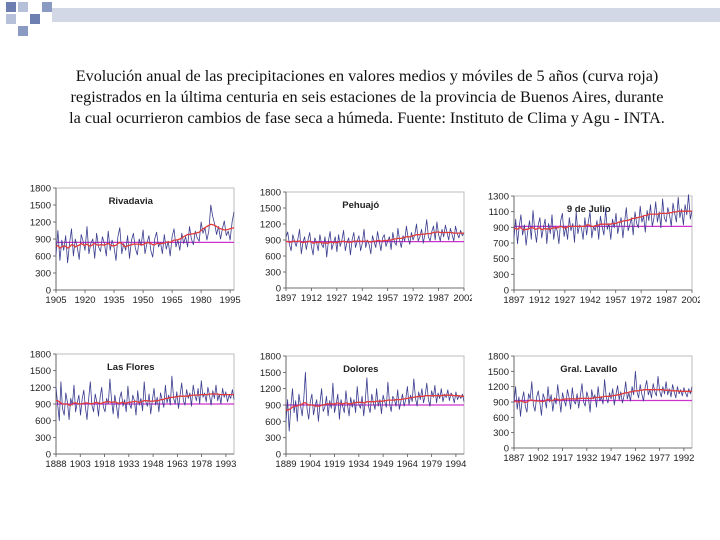 The image size is (720, 540). What do you see at coordinates (153, 464) in the screenshot?
I see `x-tick-label: 1948` at bounding box center [153, 464].